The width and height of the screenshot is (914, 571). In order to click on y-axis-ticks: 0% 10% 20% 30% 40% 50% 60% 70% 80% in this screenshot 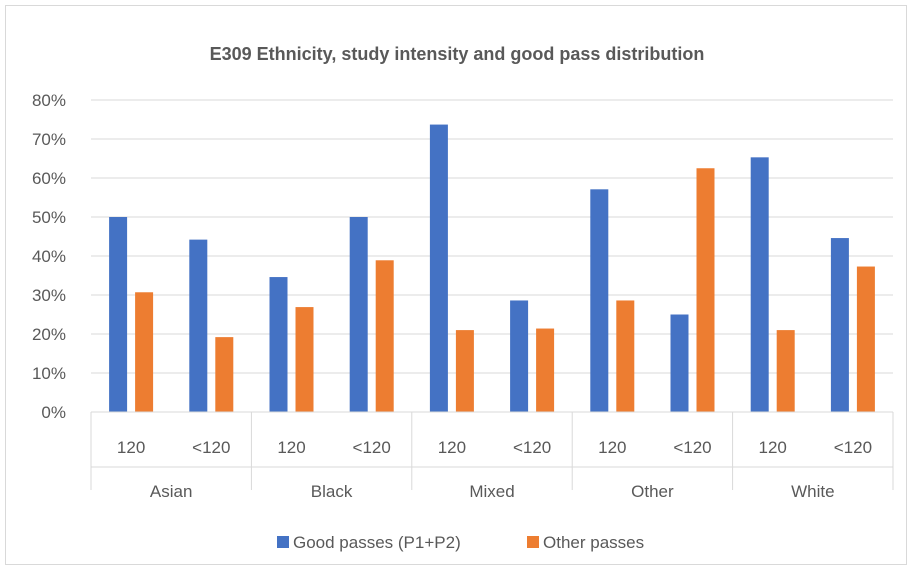, I will do `click(49, 256)`.